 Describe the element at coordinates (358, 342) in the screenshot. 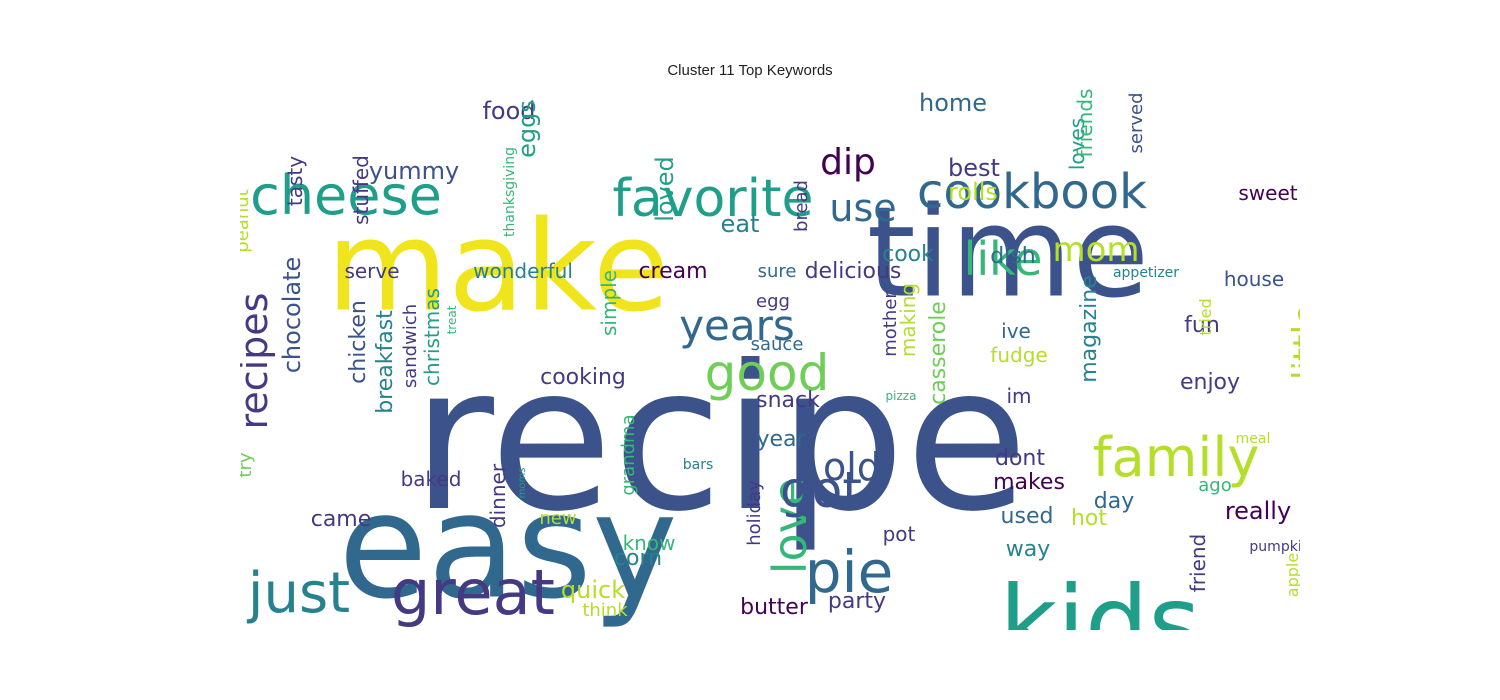

I see `word-chicken: chicken` at that location.